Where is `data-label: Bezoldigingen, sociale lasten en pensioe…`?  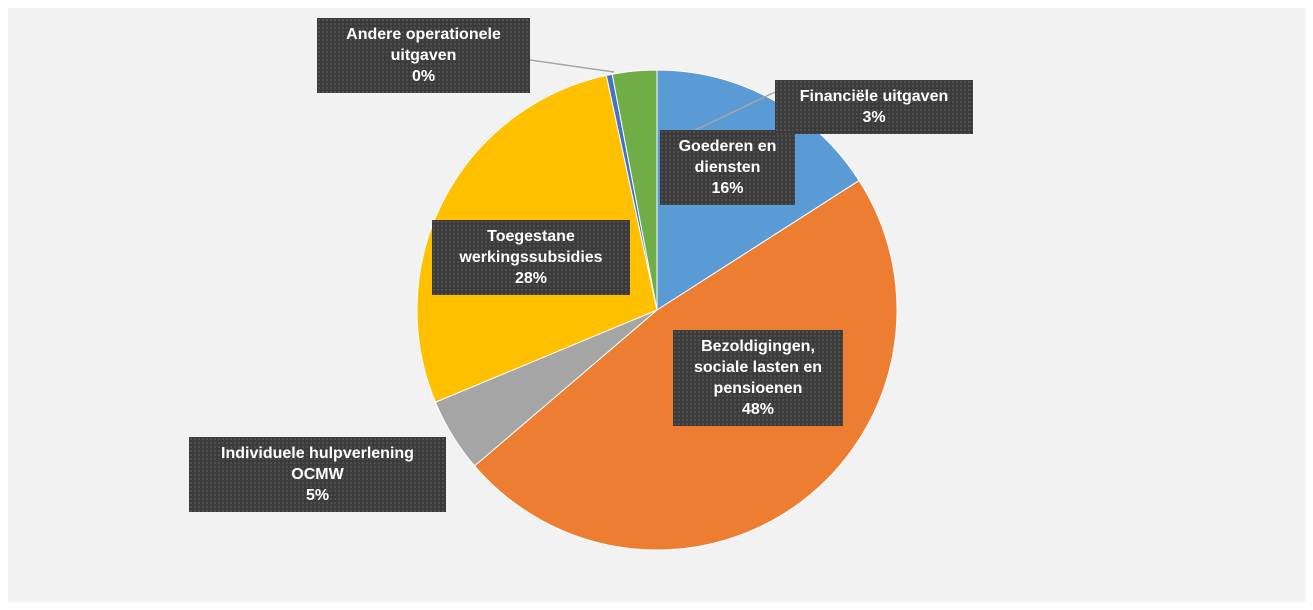
data-label: Bezoldigingen, sociale lasten en pensioe… is located at coordinates (758, 378).